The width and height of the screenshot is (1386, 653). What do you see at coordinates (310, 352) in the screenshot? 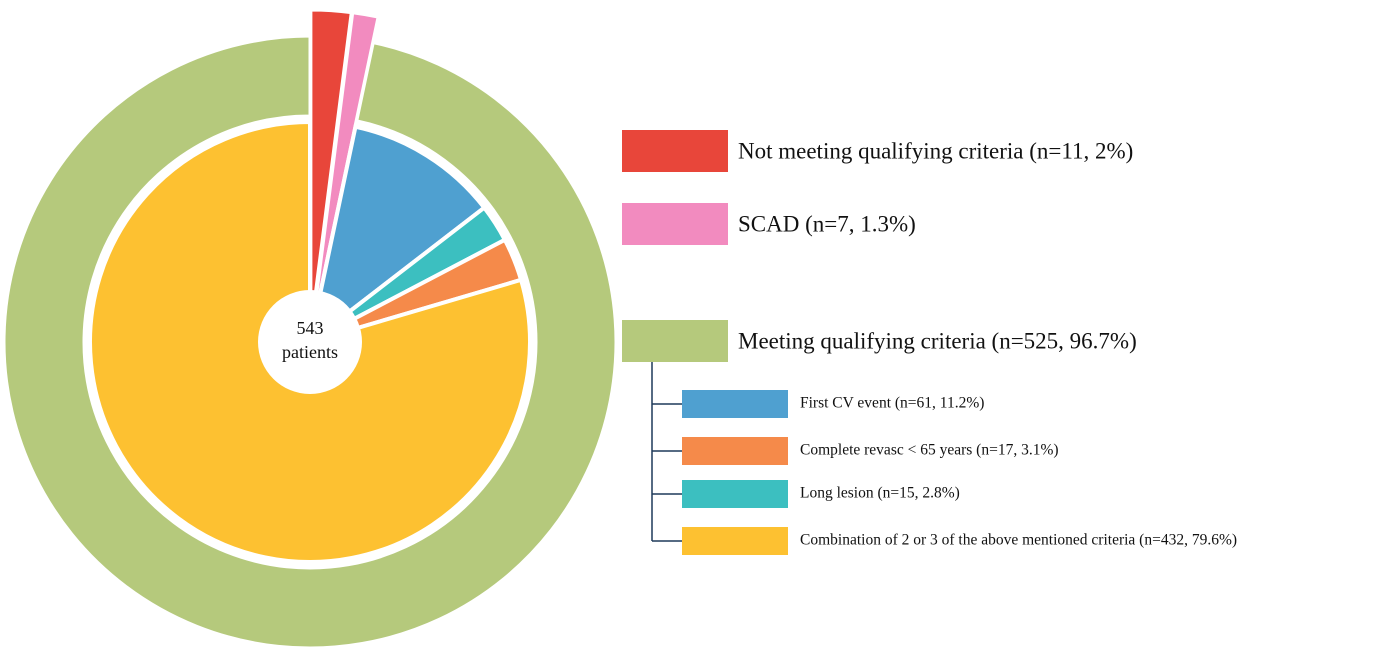
I see `center-label: patients` at bounding box center [310, 352].